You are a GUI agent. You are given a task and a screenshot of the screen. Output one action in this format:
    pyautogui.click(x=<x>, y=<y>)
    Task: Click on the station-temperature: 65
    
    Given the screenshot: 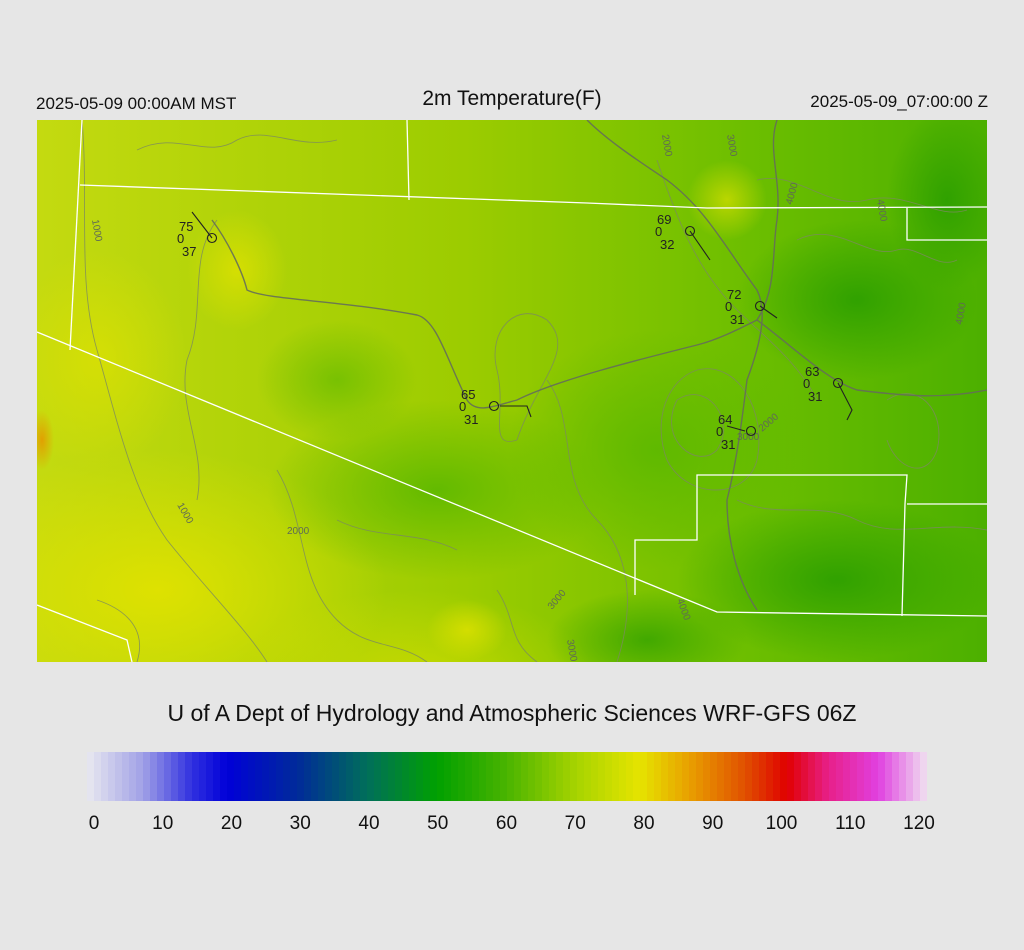 What is the action you would take?
    pyautogui.click(x=468, y=394)
    